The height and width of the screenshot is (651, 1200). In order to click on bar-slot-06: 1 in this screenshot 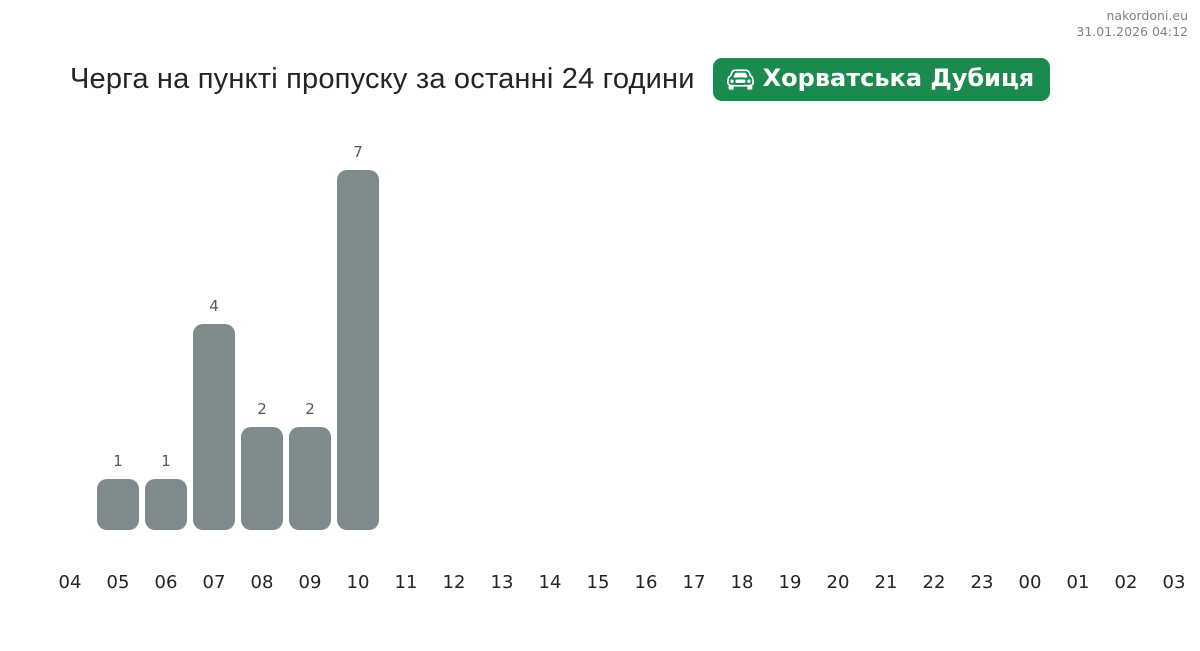, I will do `click(166, 491)`.